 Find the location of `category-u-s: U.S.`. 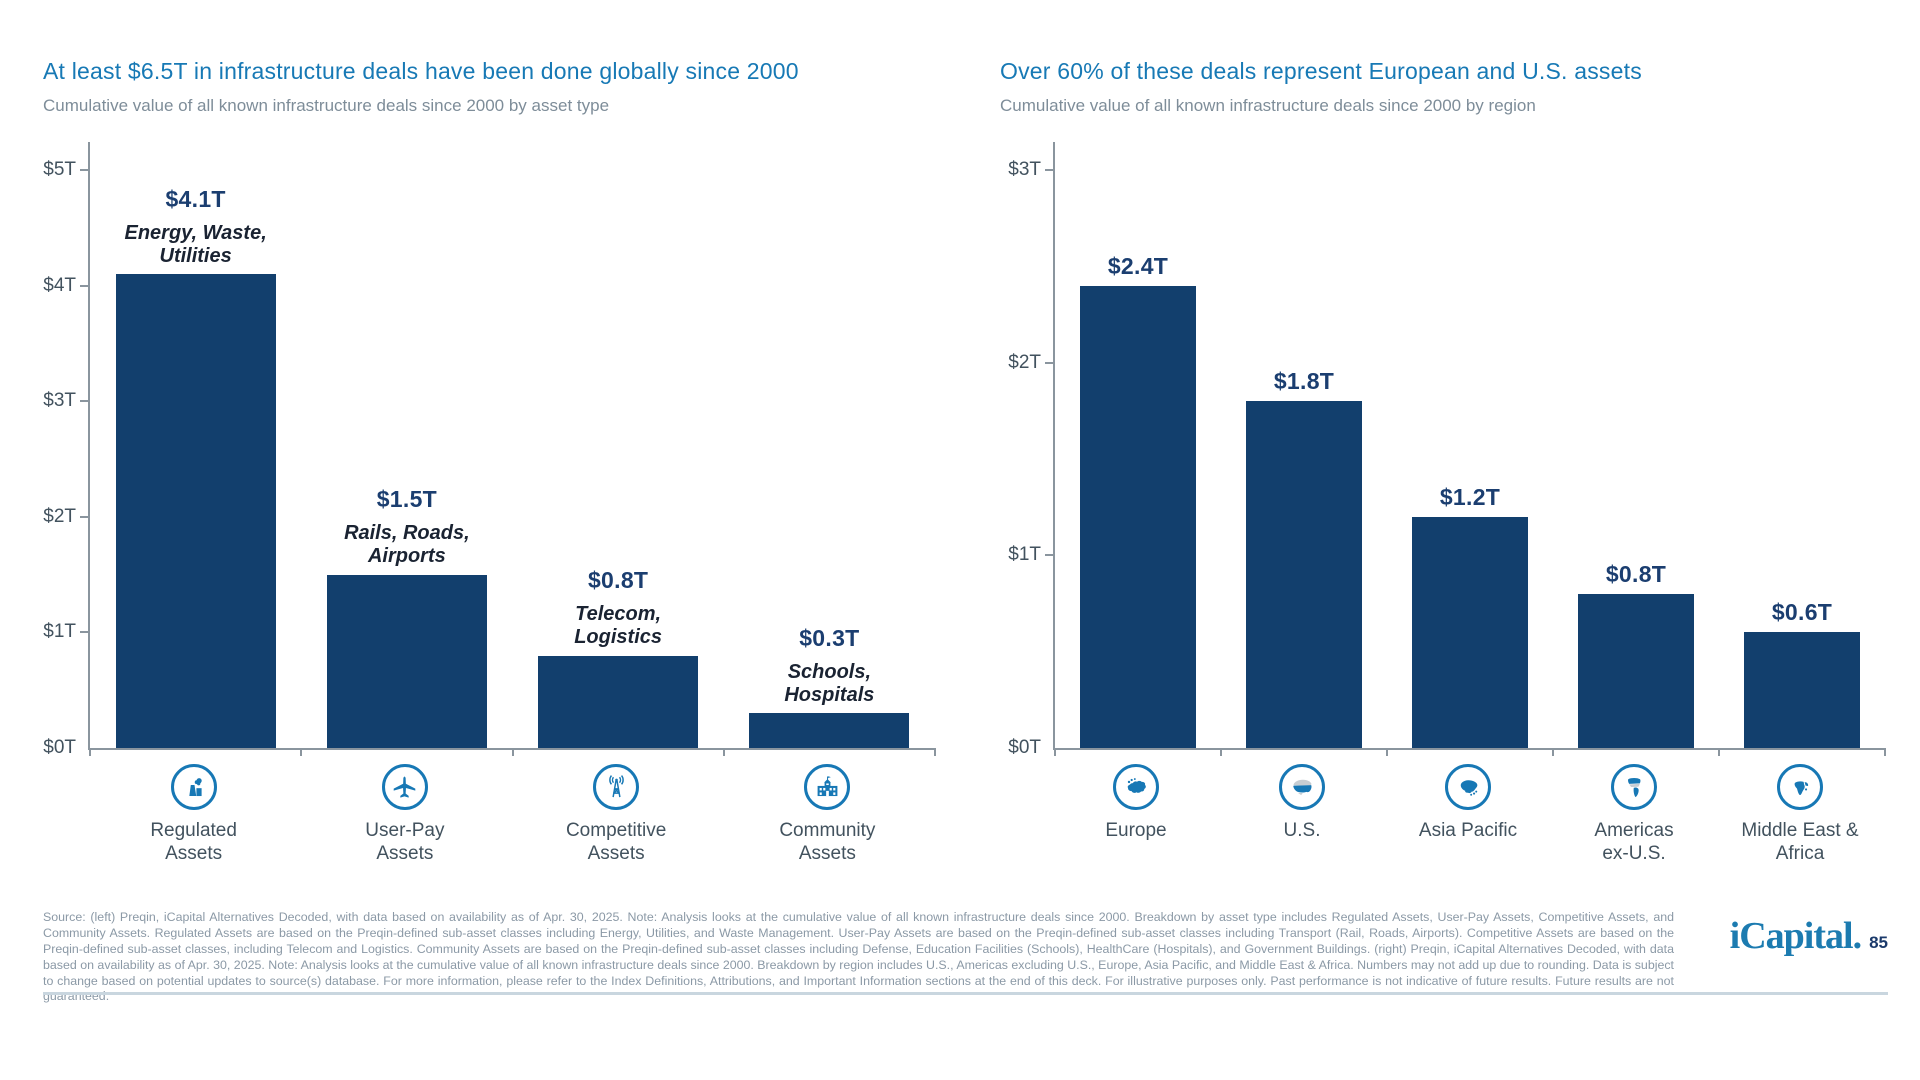

category-u-s: U.S. is located at coordinates (1302, 814).